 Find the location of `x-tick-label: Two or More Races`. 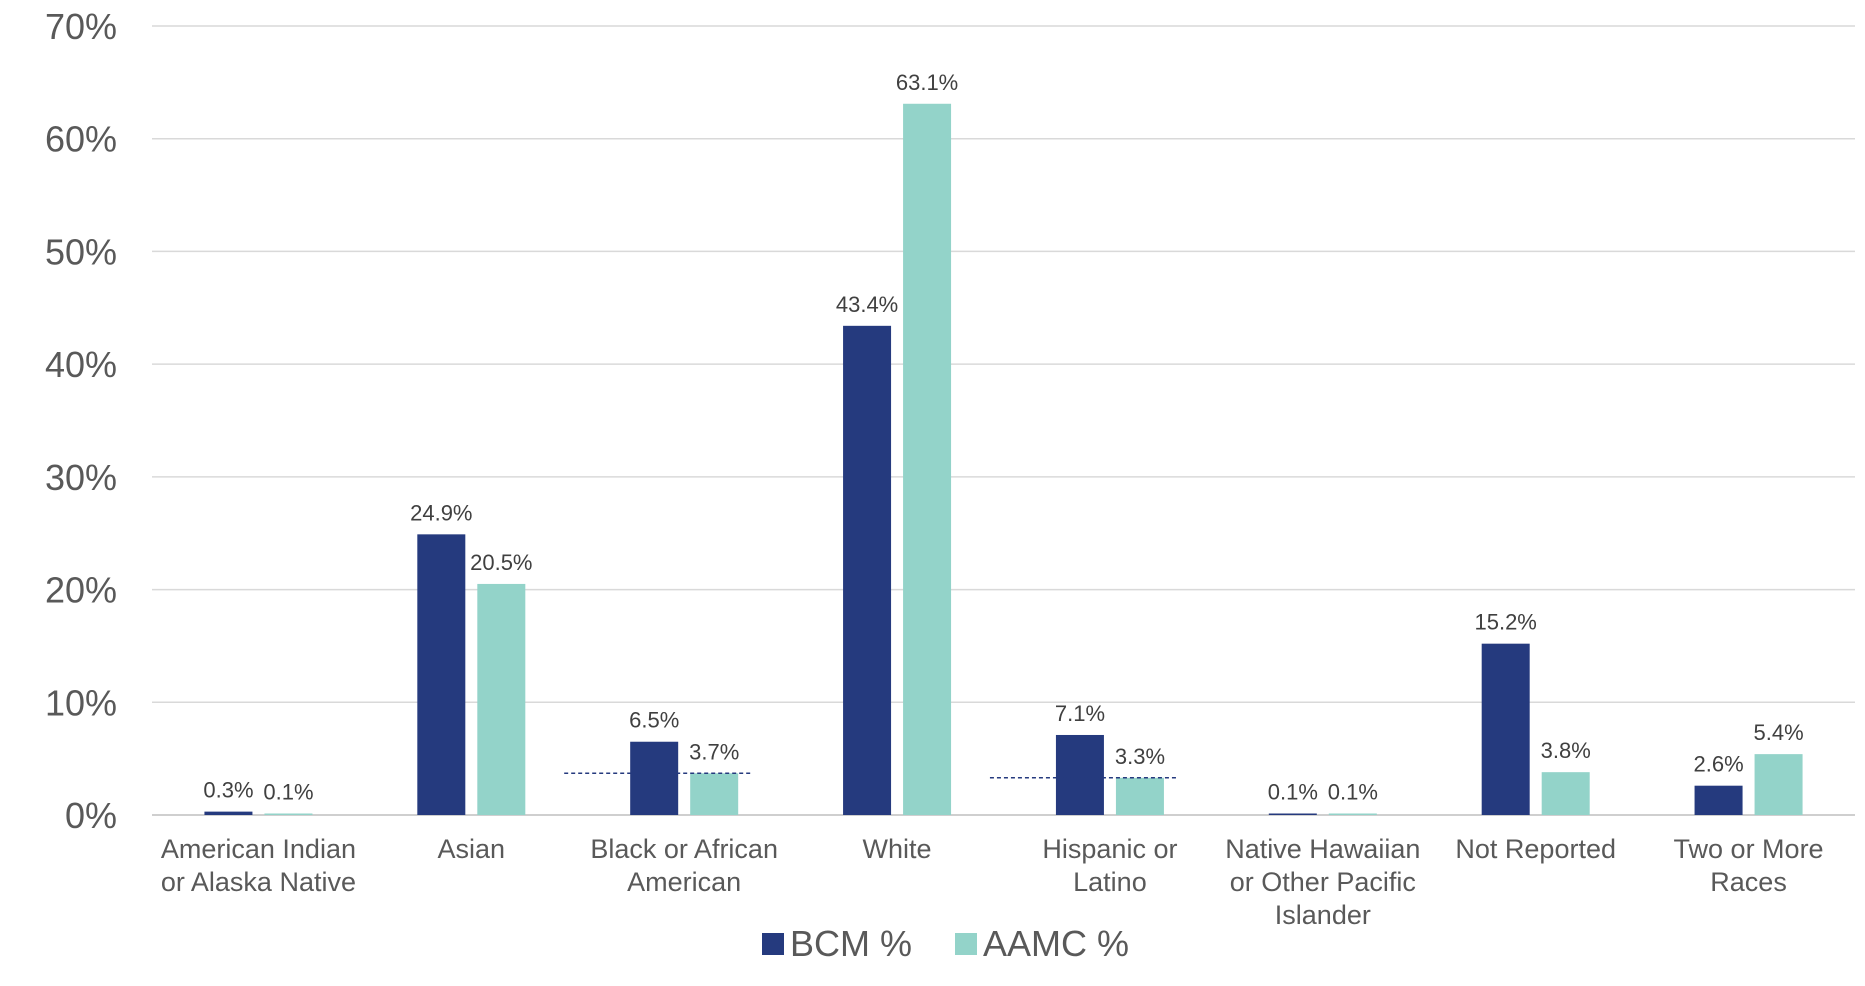

x-tick-label: Two or More Races is located at coordinates (1749, 865).